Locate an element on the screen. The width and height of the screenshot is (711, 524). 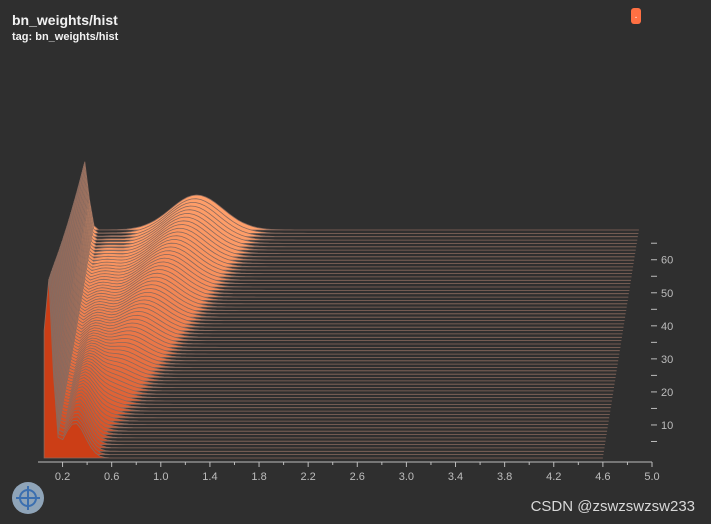
x-tick-label: 1.8 is located at coordinates (258, 477).